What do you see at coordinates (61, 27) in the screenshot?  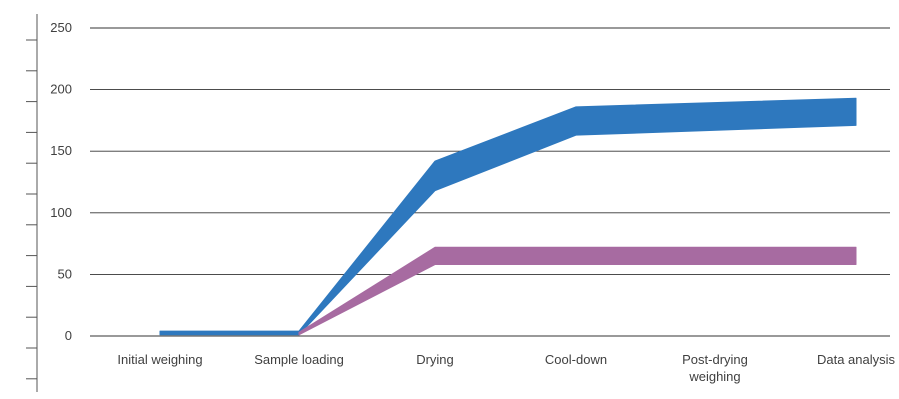 I see `y-tick-label: 250` at bounding box center [61, 27].